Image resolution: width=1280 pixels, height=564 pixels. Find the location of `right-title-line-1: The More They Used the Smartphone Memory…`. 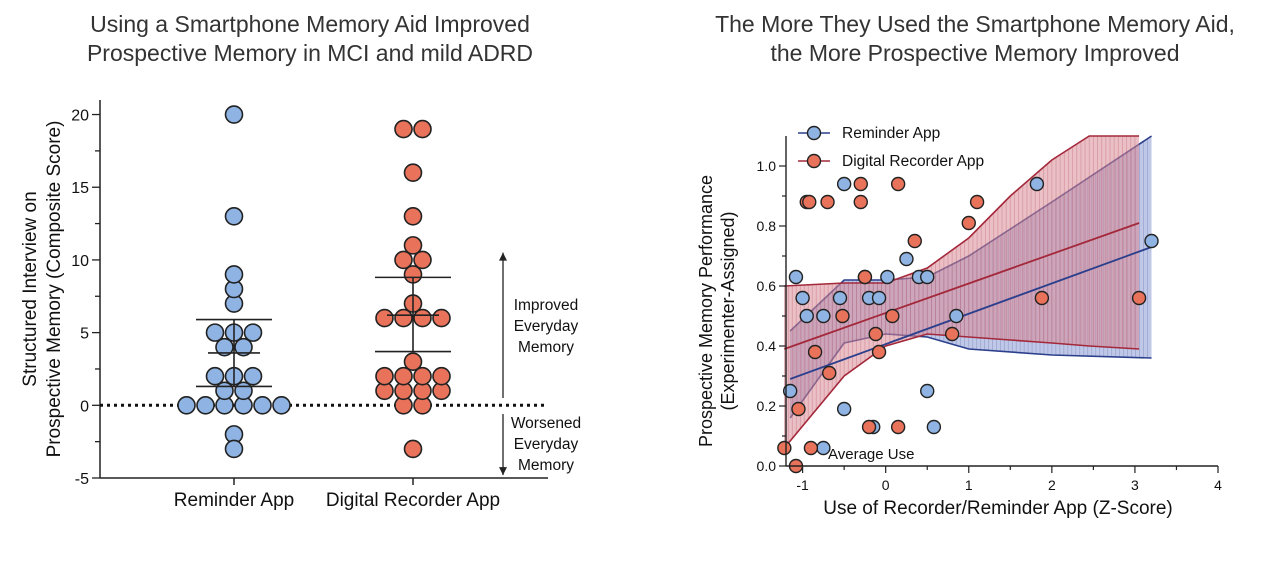

right-title-line-1: The More They Used the Smartphone Memory… is located at coordinates (975, 24).